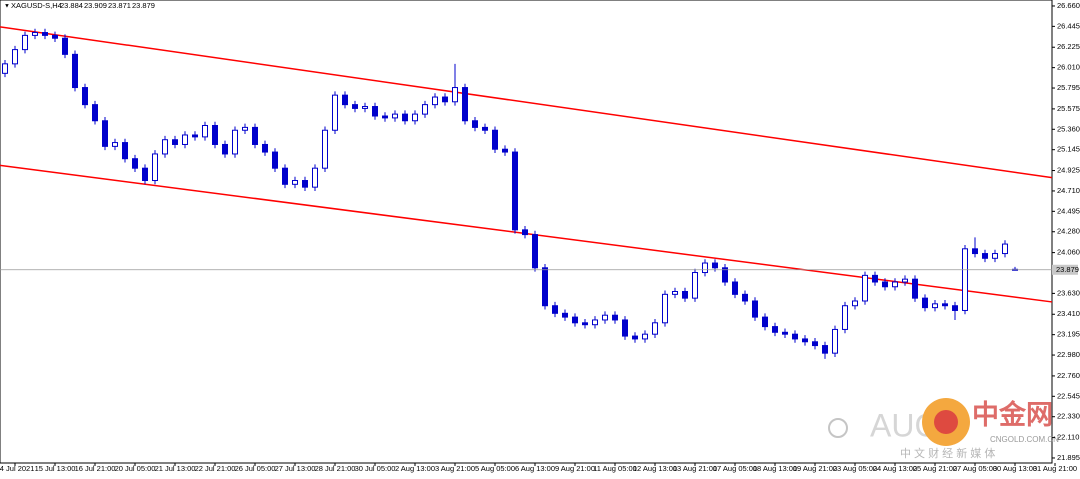 The image size is (1080, 479). What do you see at coordinates (1068, 149) in the screenshot?
I see `y-tick-label: 25.145` at bounding box center [1068, 149].